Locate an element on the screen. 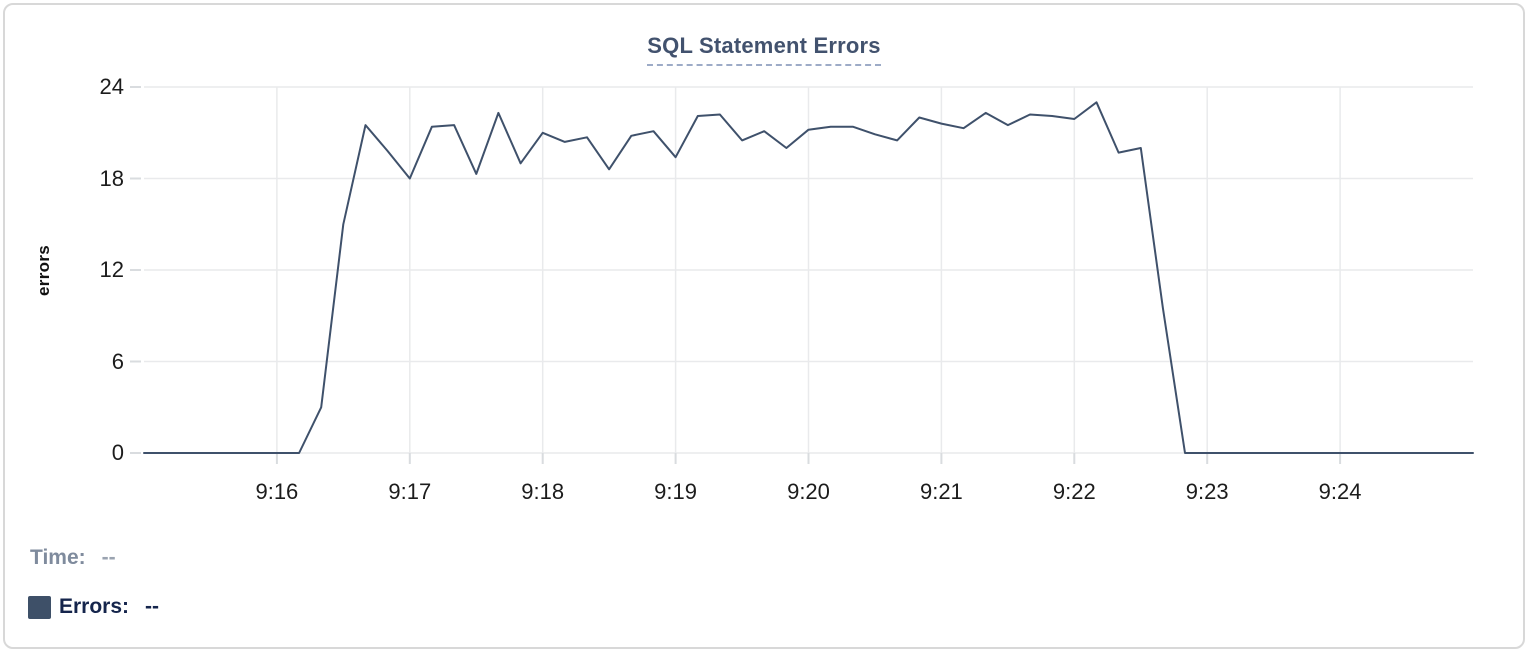 The image size is (1528, 652). x-tick-label: 9:17 is located at coordinates (410, 491).